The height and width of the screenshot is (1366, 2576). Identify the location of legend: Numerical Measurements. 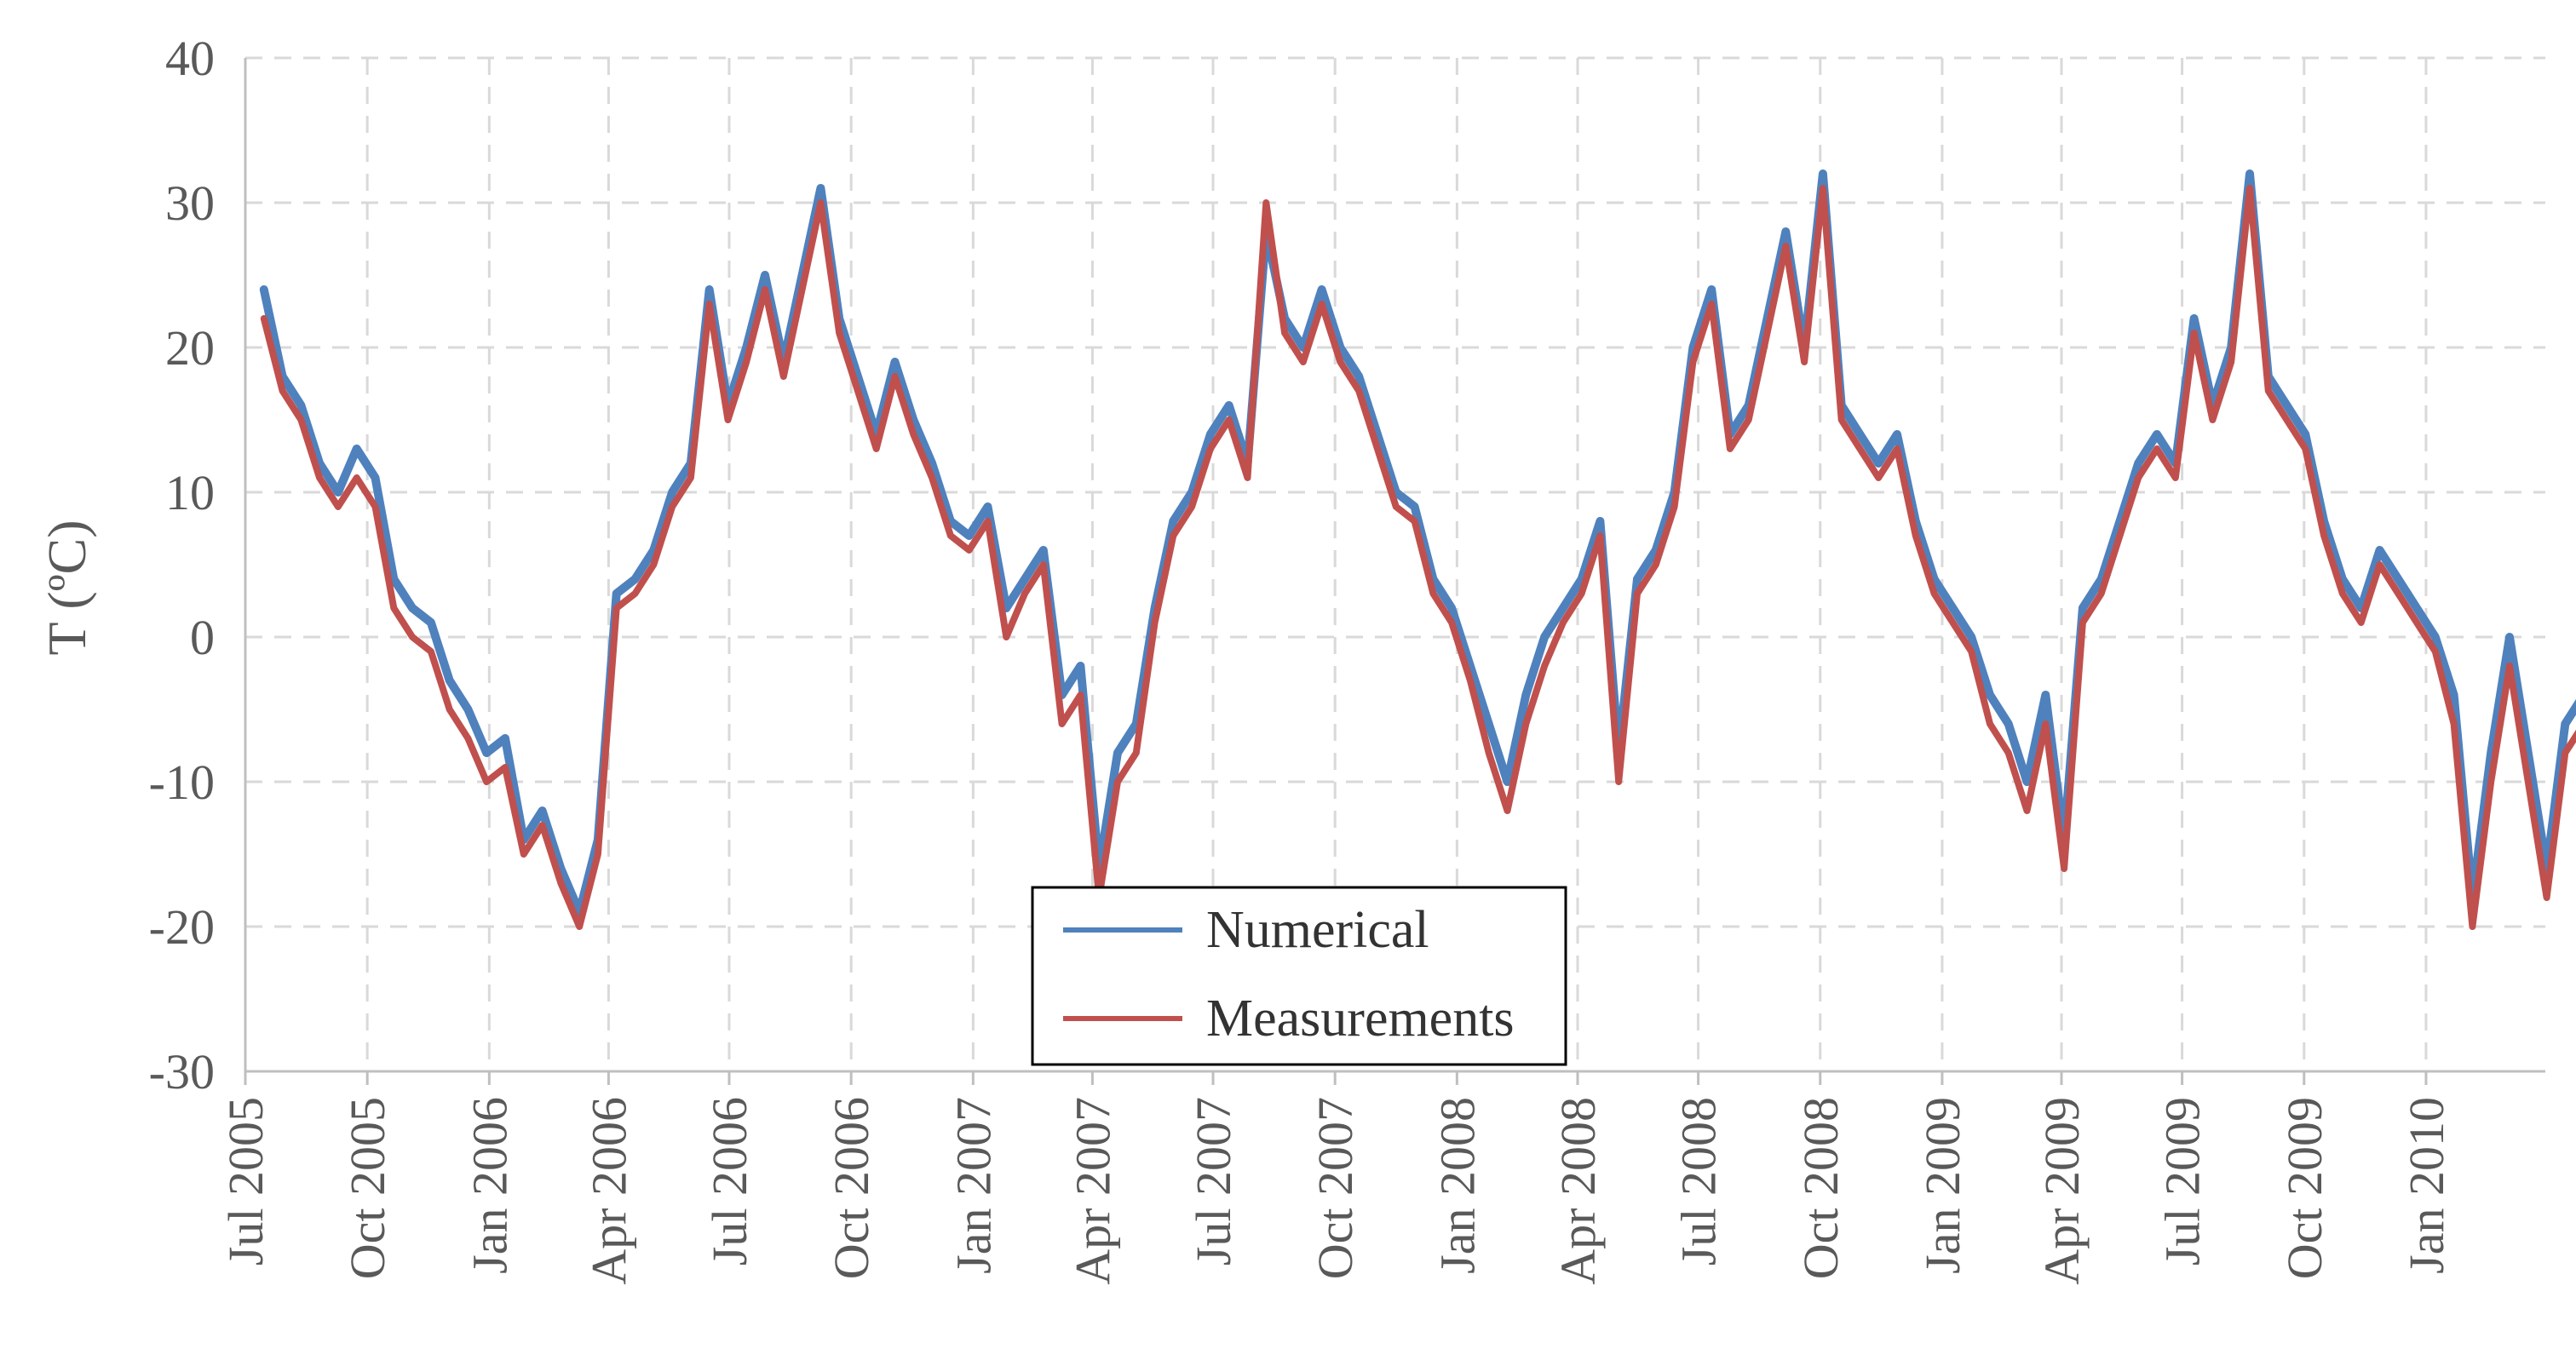
(1299, 976).